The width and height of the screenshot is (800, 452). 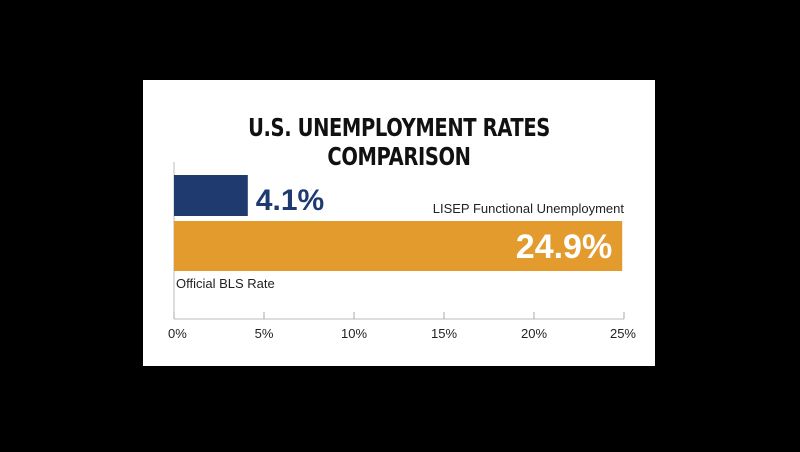 I want to click on value-label-1: 24.9%, so click(x=564, y=247).